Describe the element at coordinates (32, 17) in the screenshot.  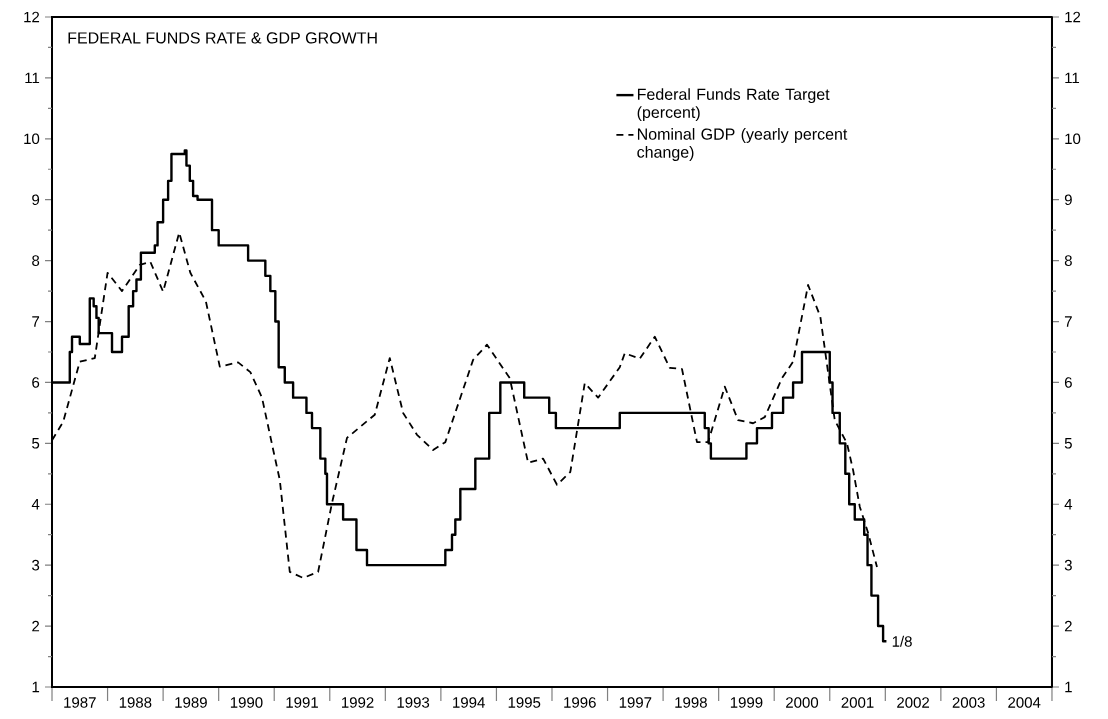
I see `y-tick-label: 12` at that location.